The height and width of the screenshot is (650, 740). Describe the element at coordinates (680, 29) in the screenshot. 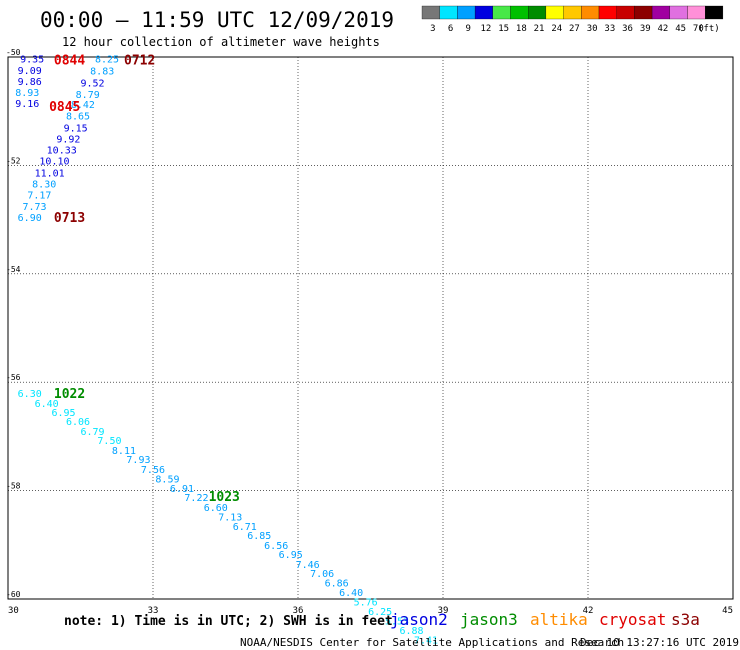

I see `legend-bin-label: 45` at that location.